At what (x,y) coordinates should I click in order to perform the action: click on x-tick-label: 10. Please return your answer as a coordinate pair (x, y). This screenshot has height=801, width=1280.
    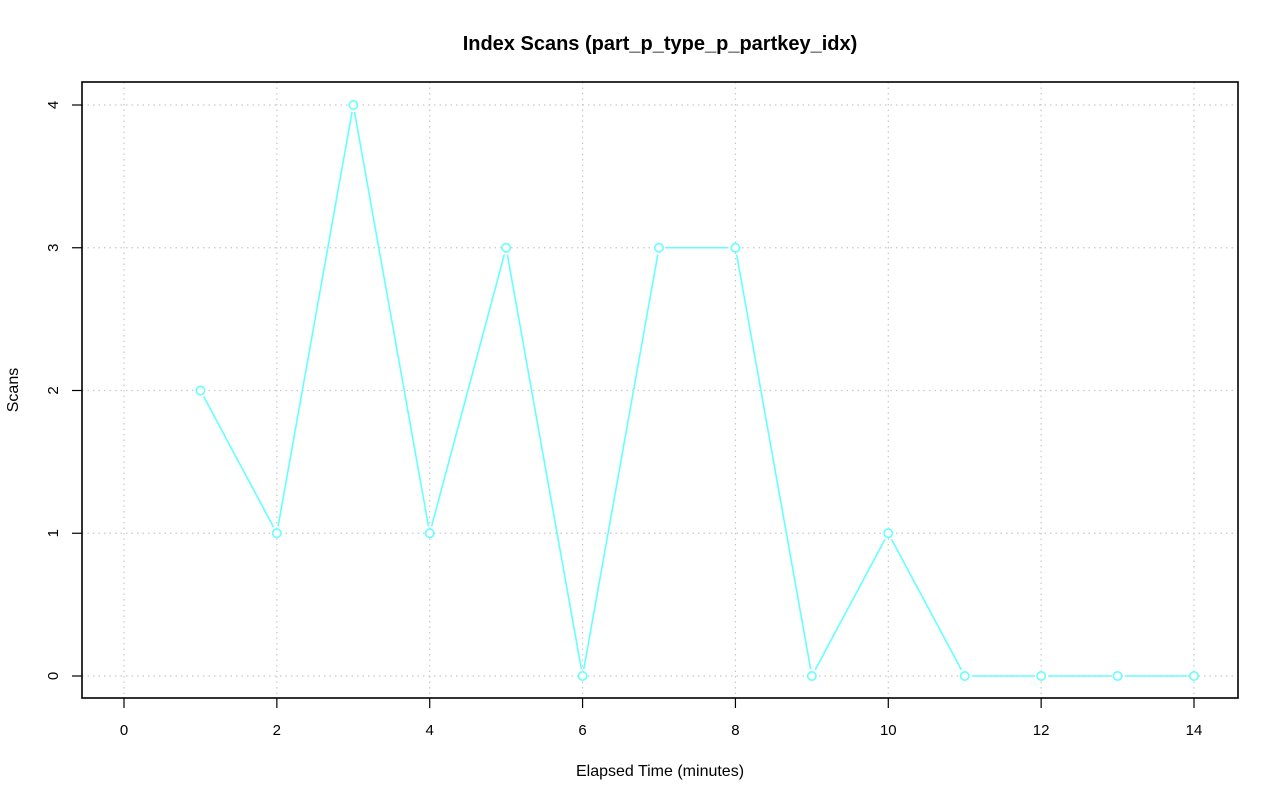
    Looking at the image, I should click on (888, 730).